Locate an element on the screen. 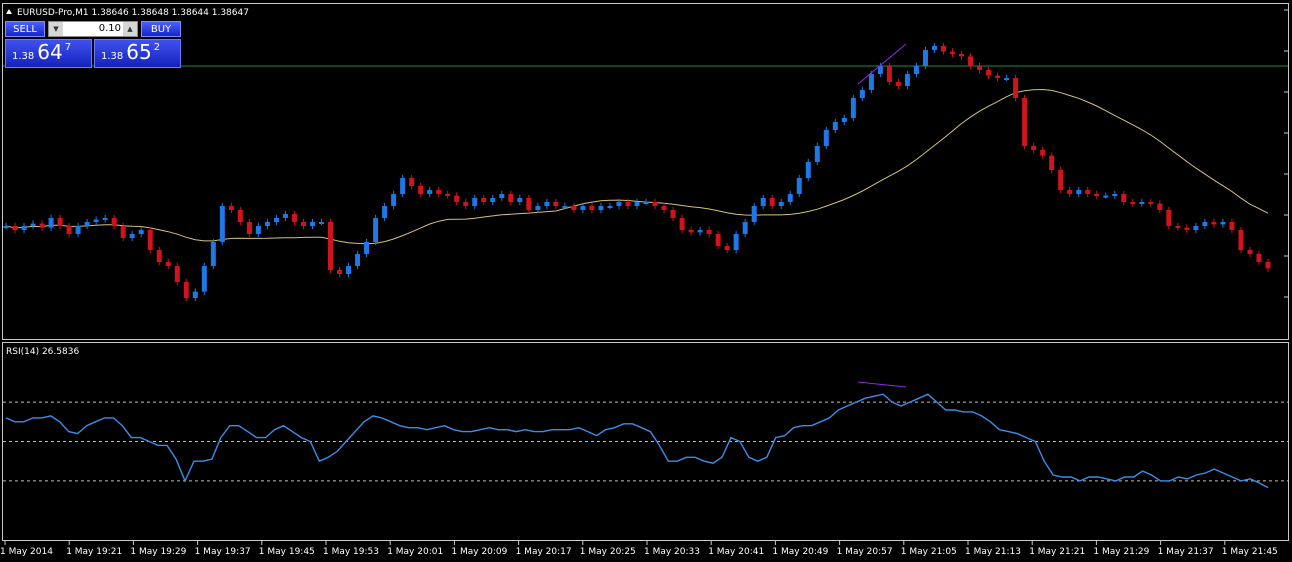  lot-decrease-icon: ▼ is located at coordinates (56, 29).